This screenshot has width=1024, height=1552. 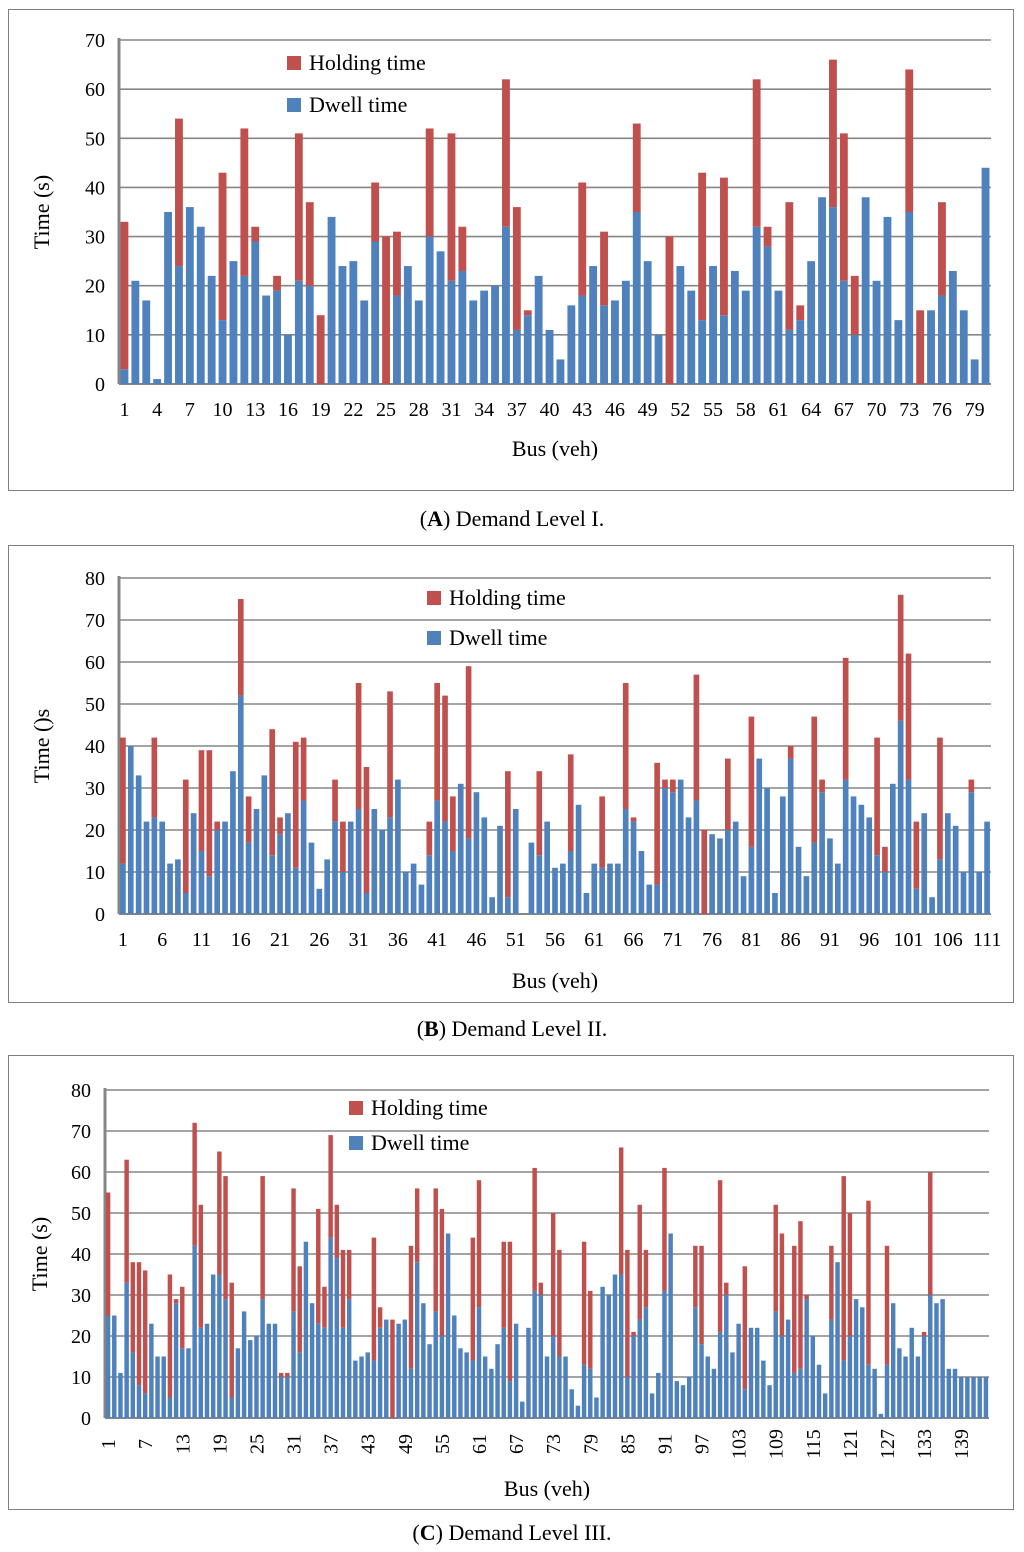 What do you see at coordinates (746, 410) in the screenshot?
I see `x-tick-label: 58` at bounding box center [746, 410].